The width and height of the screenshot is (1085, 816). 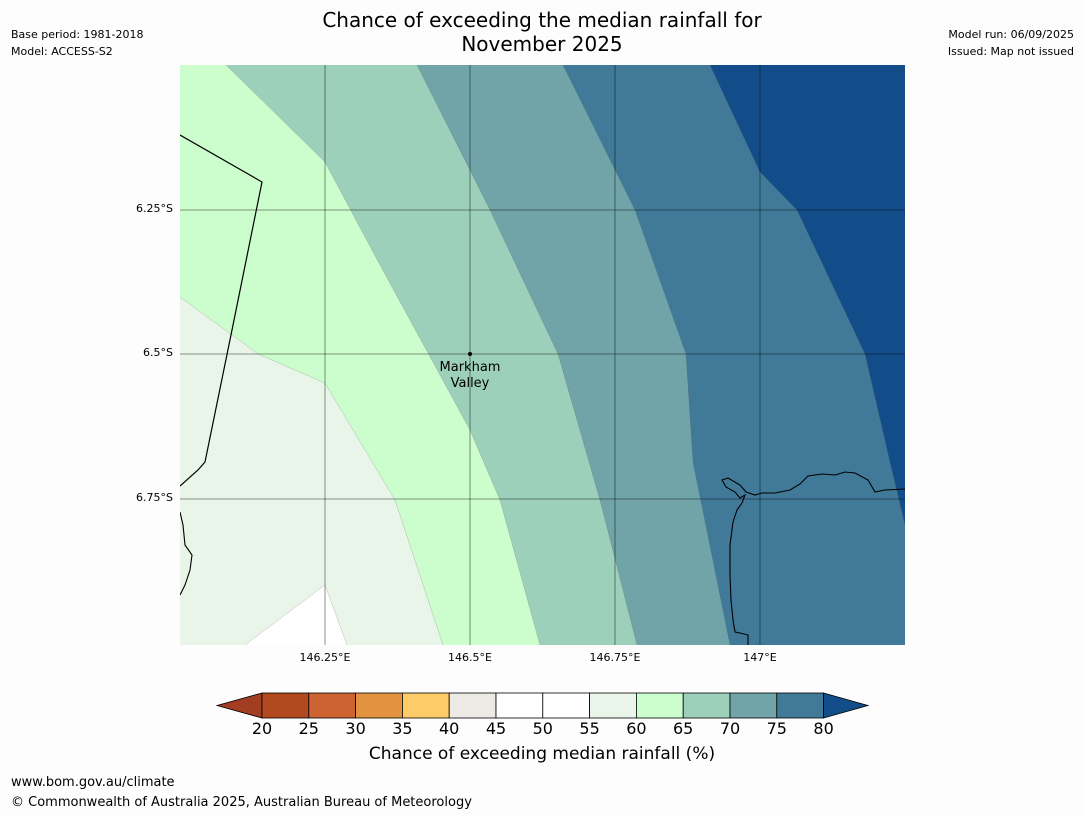 What do you see at coordinates (846, 705) in the screenshot?
I see `colorbar-extend-high` at bounding box center [846, 705].